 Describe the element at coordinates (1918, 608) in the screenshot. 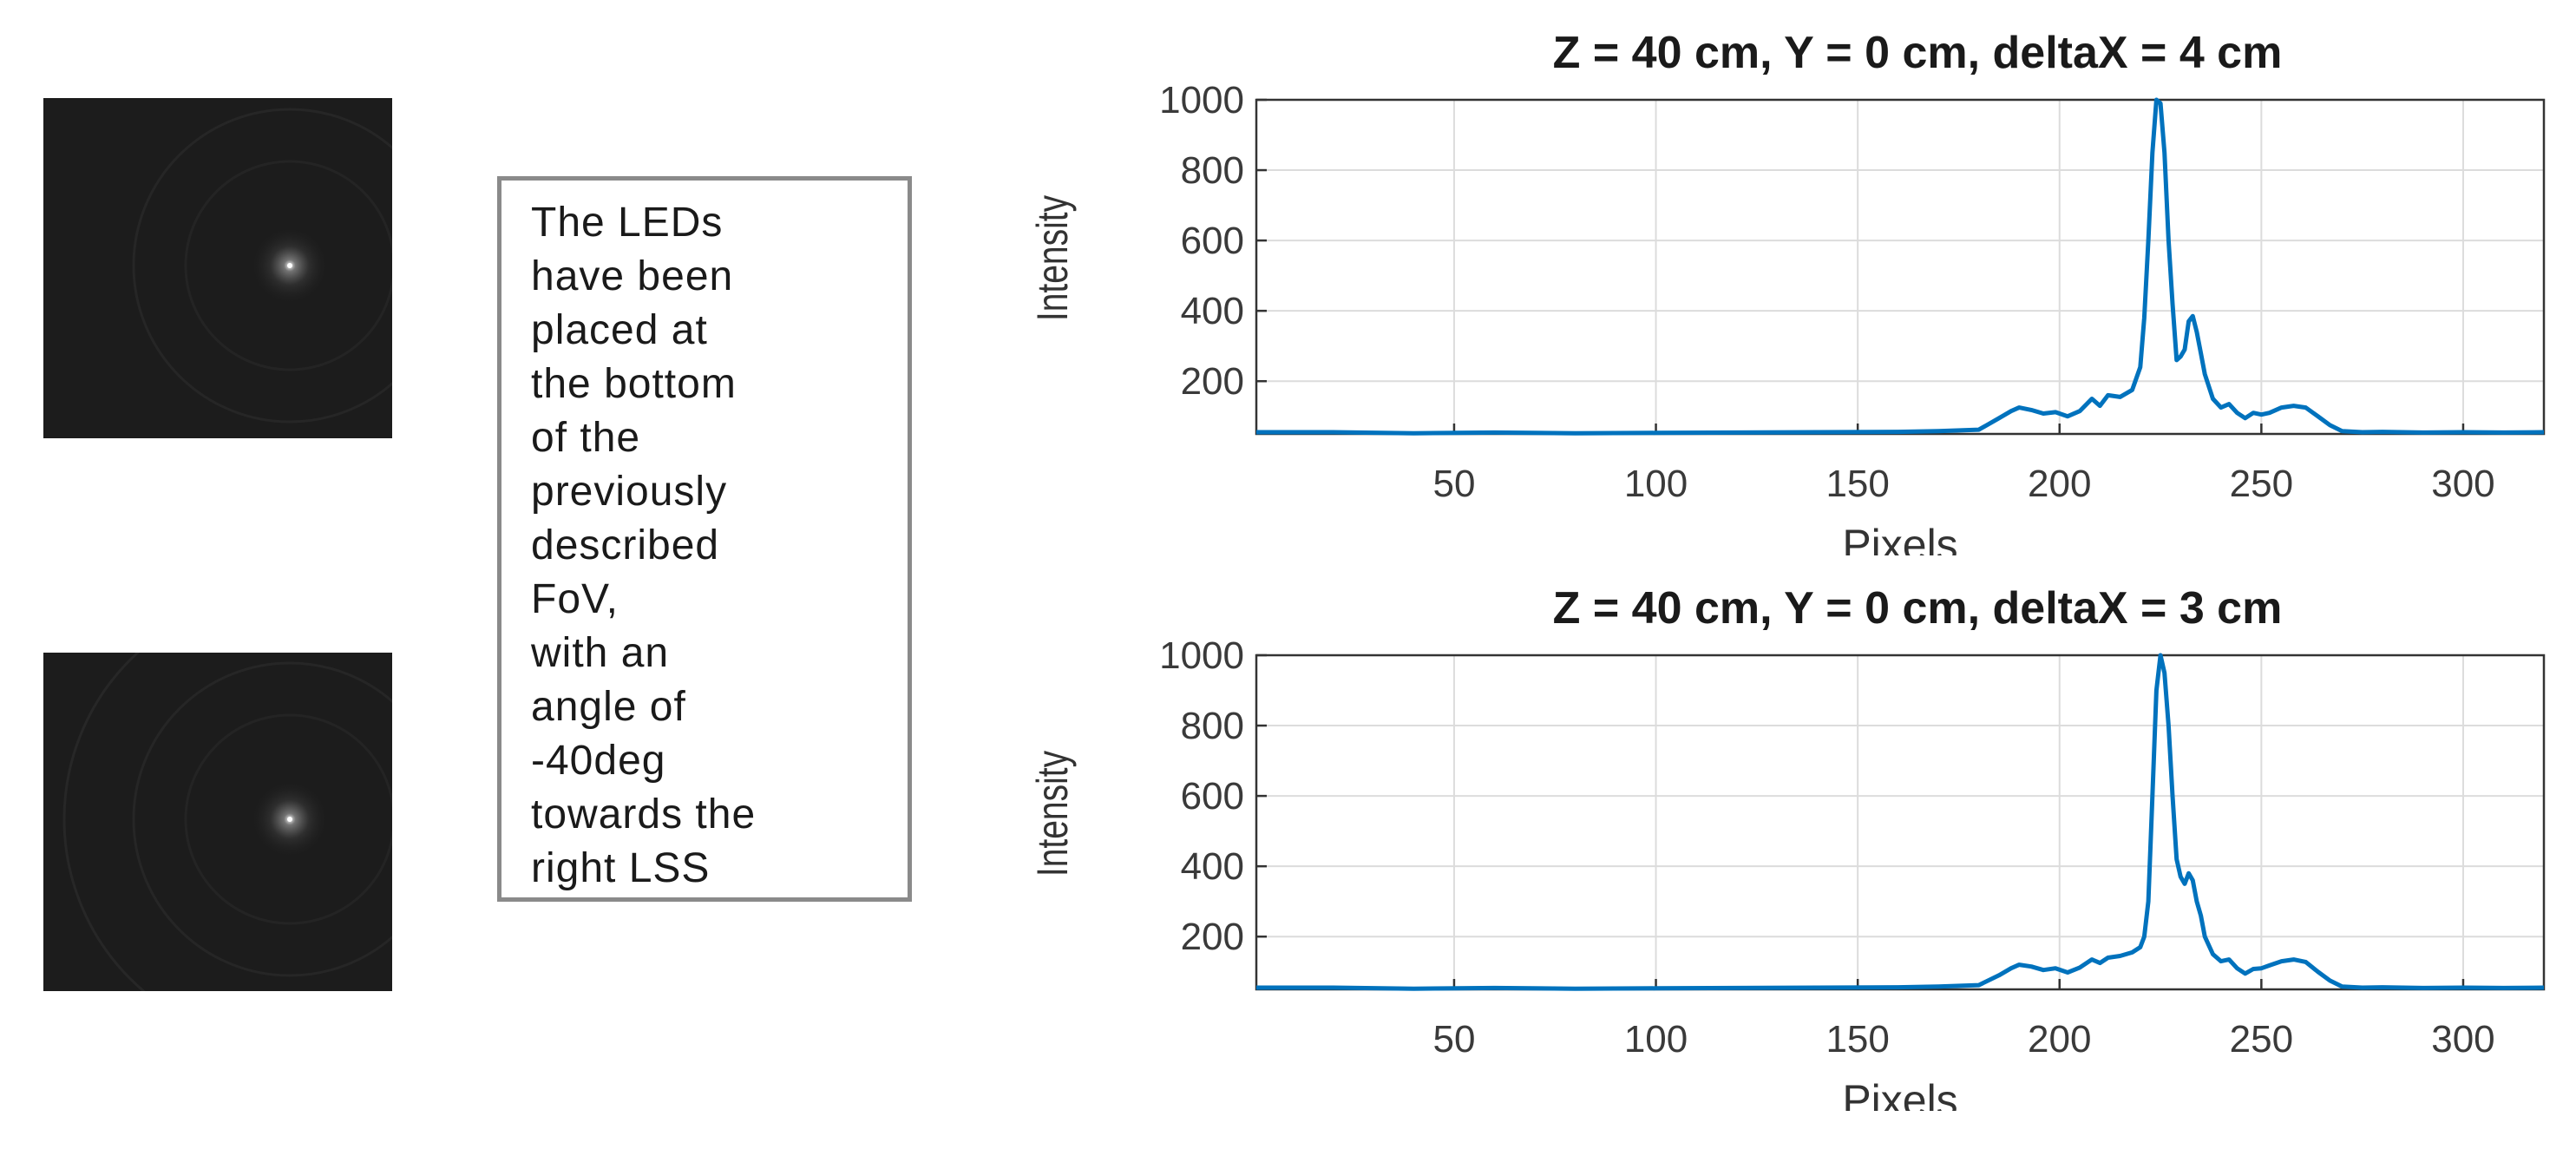

I see `chart-title: Z = 40 cm, Y = 0 cm, deltaX = 3 cm` at that location.